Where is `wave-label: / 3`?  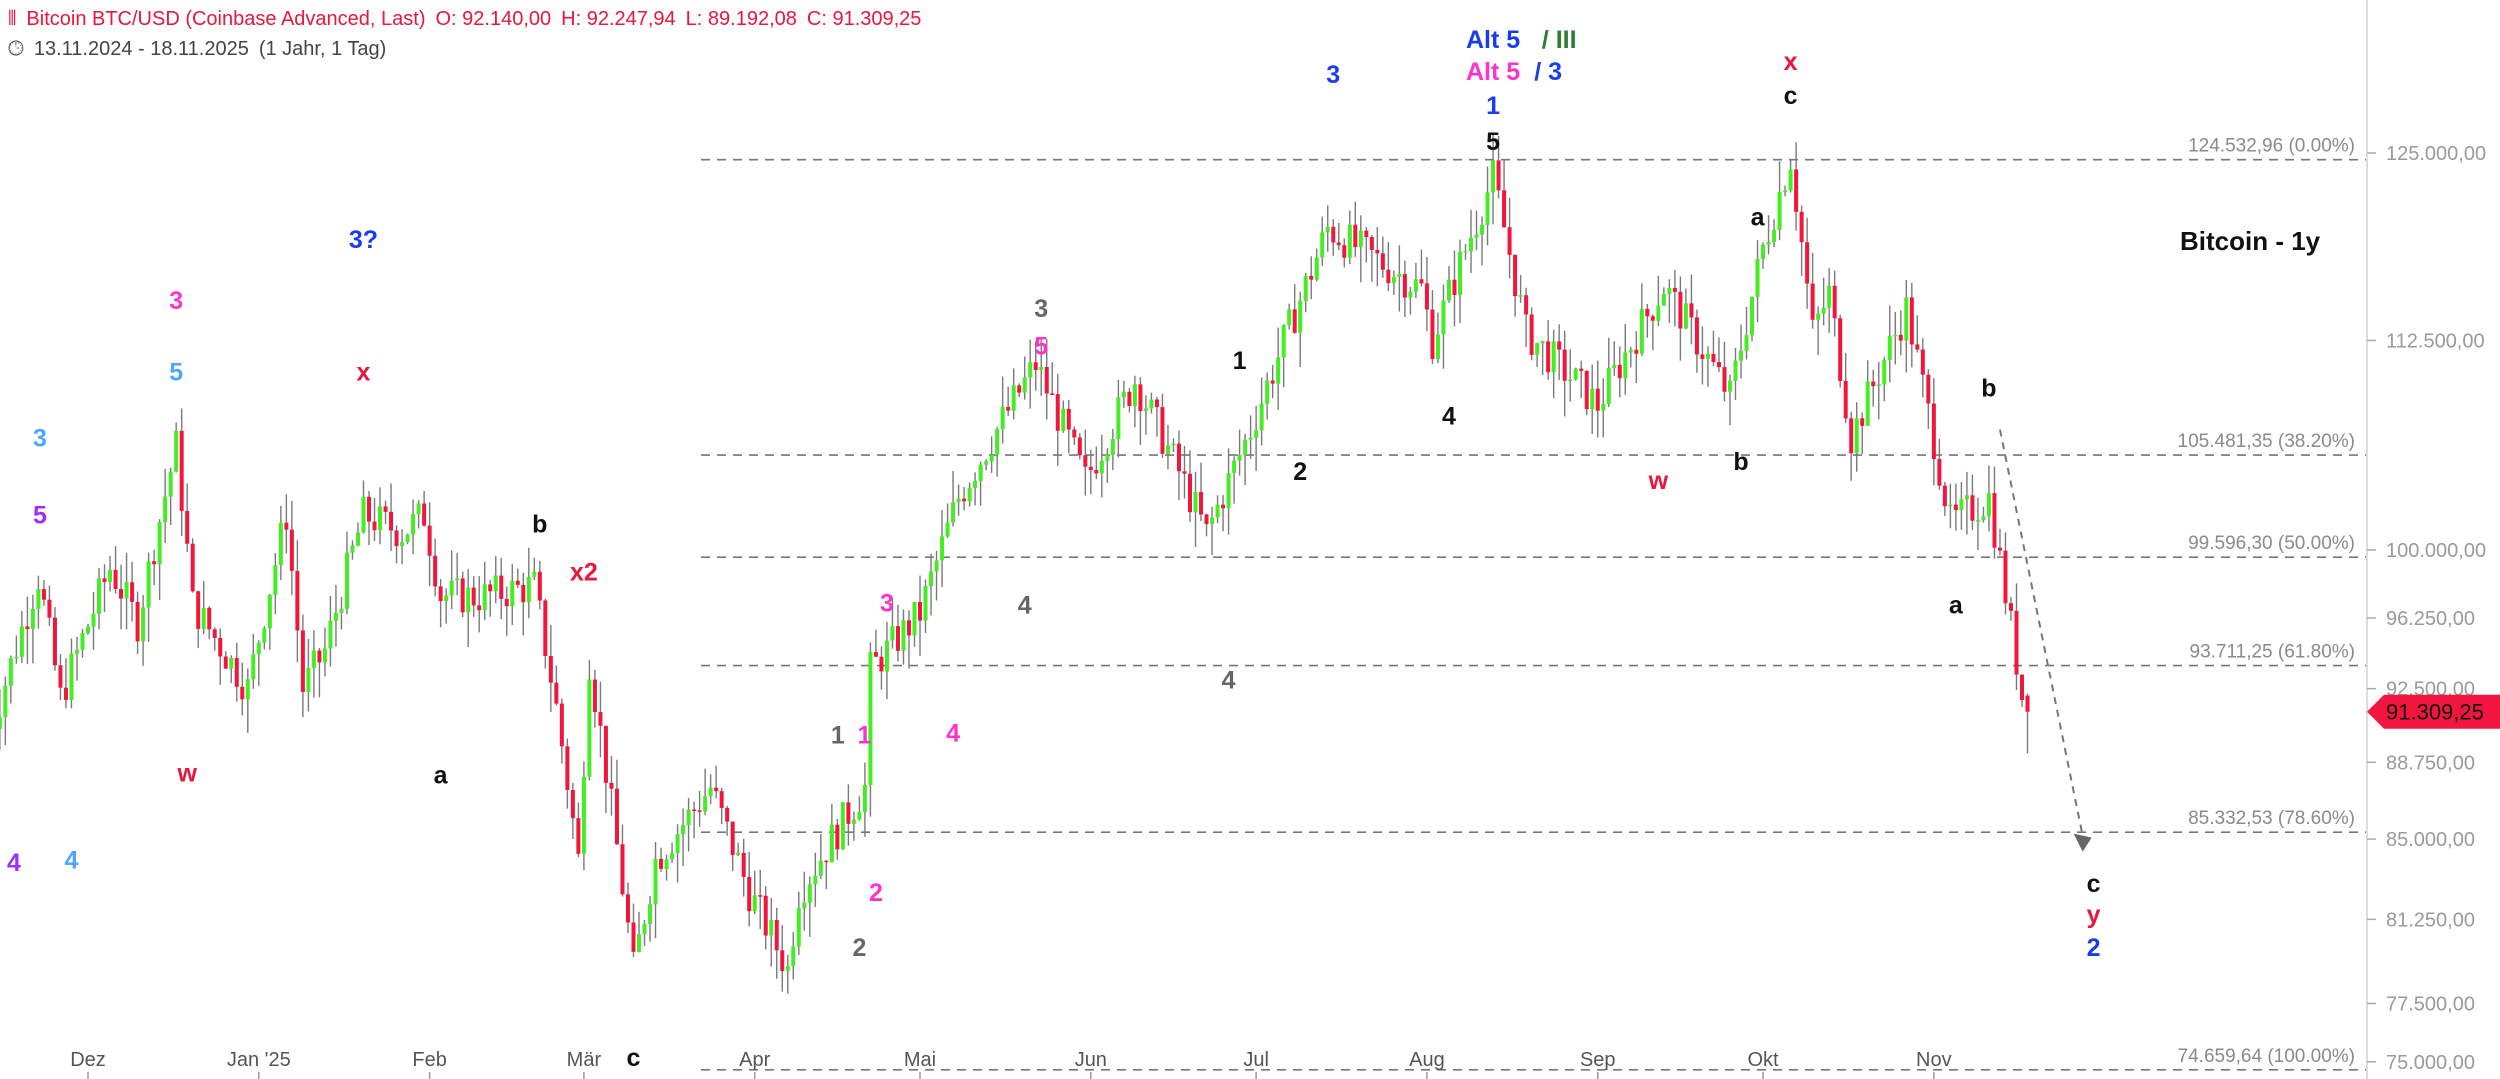 wave-label: / 3 is located at coordinates (1548, 72).